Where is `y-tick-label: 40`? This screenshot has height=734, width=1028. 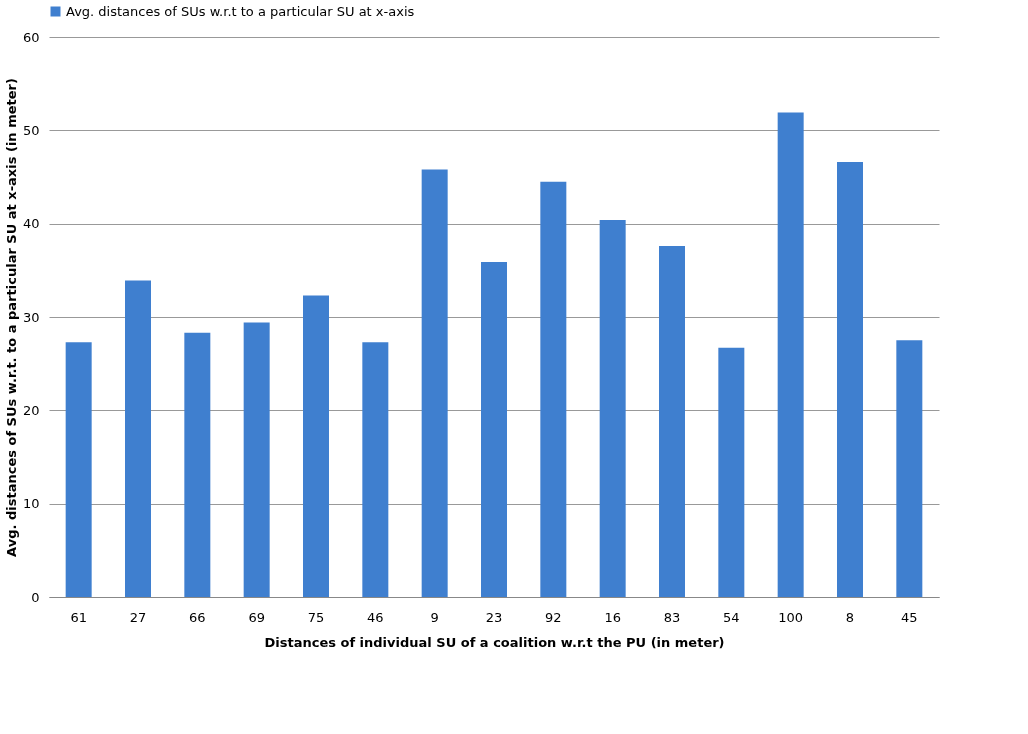
y-tick-label: 40 is located at coordinates (31, 224).